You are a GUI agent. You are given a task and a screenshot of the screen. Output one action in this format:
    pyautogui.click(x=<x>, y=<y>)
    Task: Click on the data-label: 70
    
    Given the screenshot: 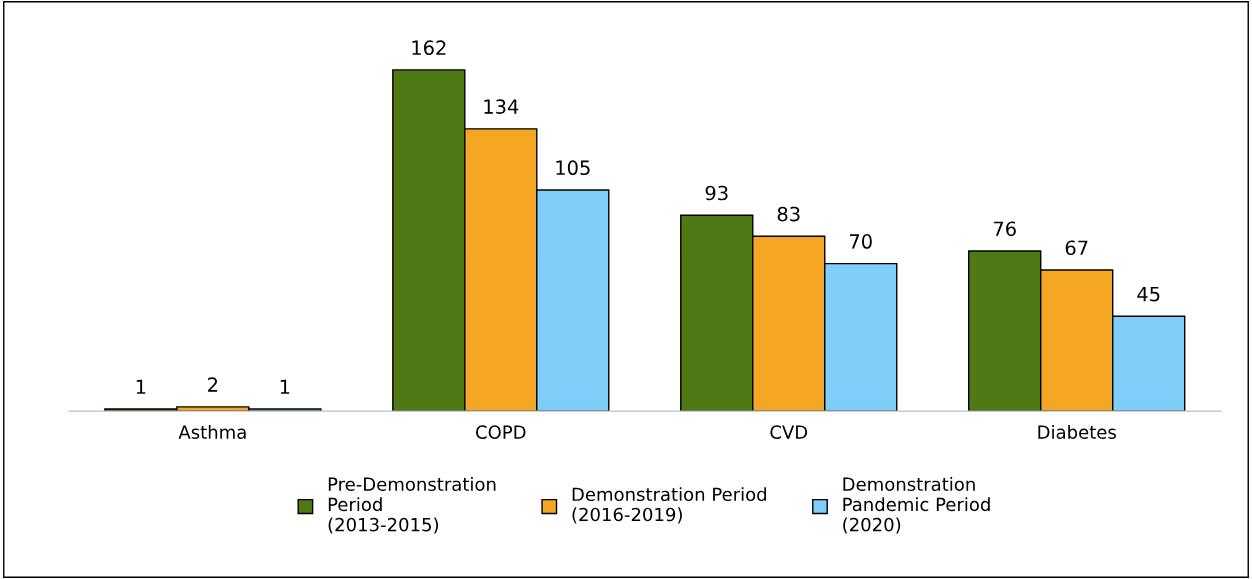 What is the action you would take?
    pyautogui.click(x=860, y=241)
    